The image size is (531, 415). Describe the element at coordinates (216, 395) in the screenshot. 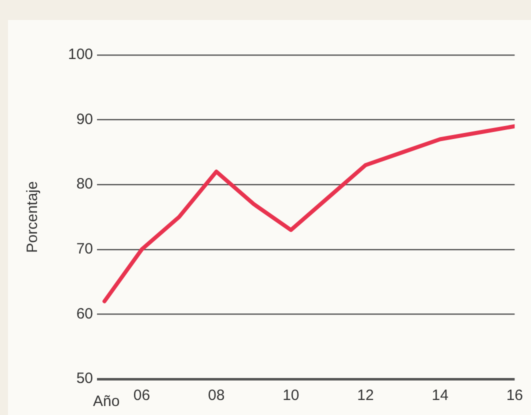

I see `x-tick-label: 08` at that location.